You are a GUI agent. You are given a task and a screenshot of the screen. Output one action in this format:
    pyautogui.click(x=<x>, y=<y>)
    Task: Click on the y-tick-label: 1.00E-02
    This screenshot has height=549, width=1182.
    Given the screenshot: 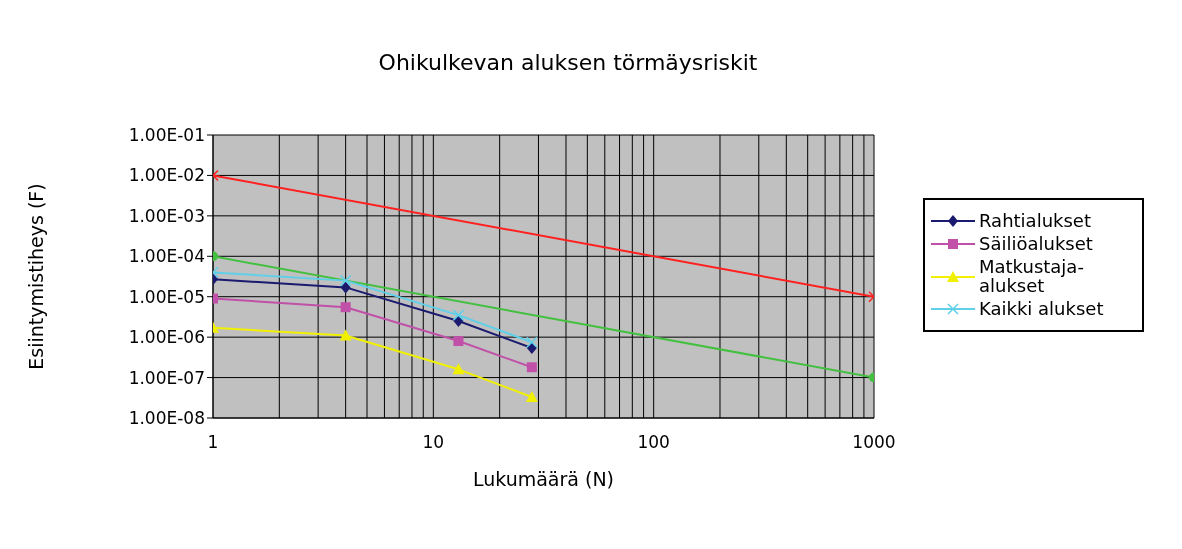 What is the action you would take?
    pyautogui.click(x=166, y=175)
    